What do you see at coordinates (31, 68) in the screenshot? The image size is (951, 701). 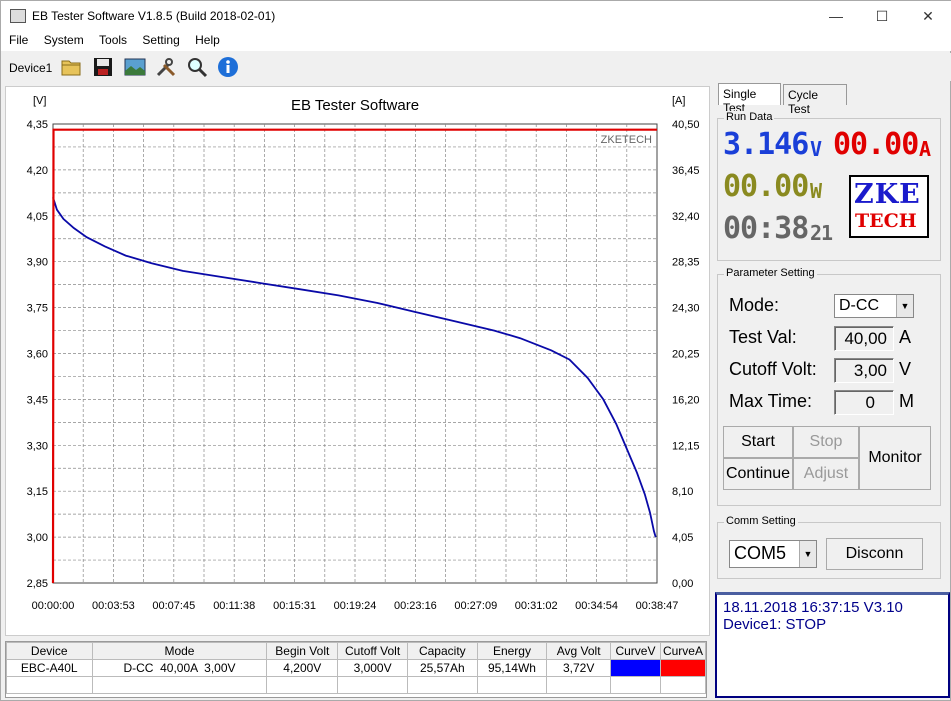 I see `device-label: Device1` at bounding box center [31, 68].